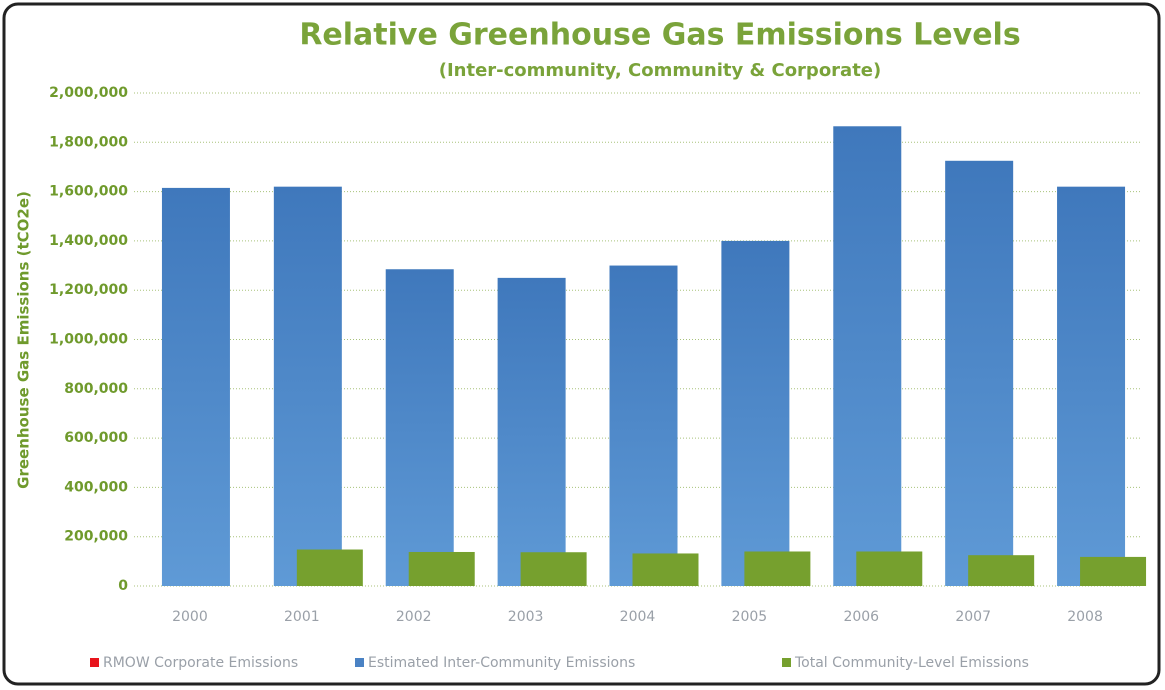  Describe the element at coordinates (96, 438) in the screenshot. I see `y-tick-label: 600,000` at that location.